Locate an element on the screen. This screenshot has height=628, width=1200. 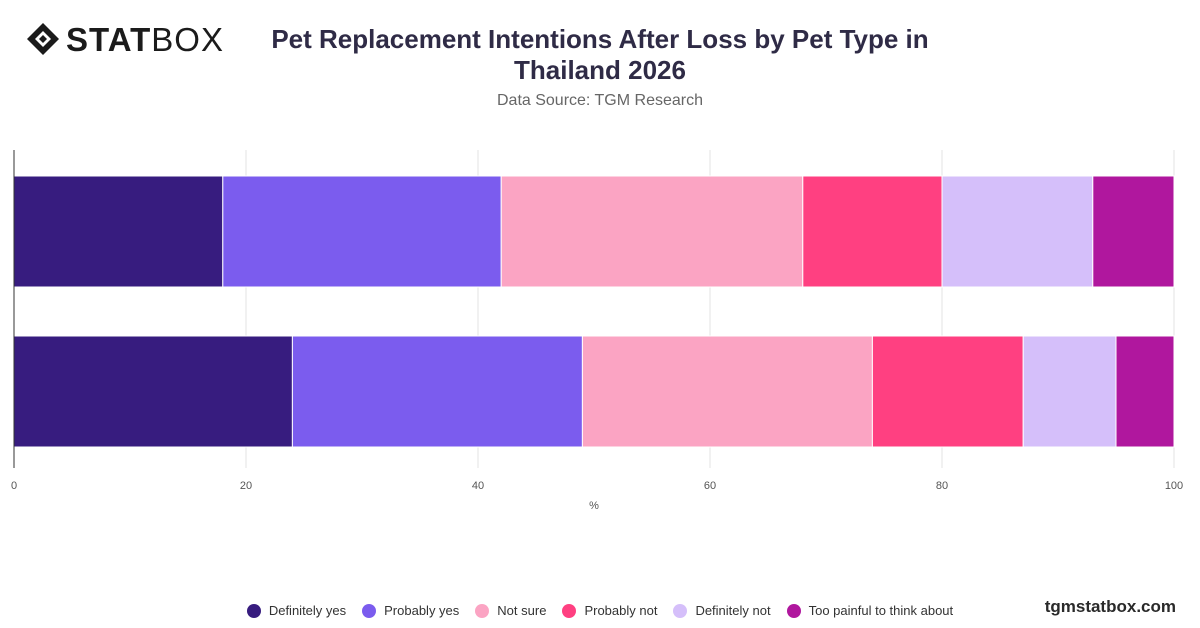
x-tick-label: 100 is located at coordinates (1174, 486).